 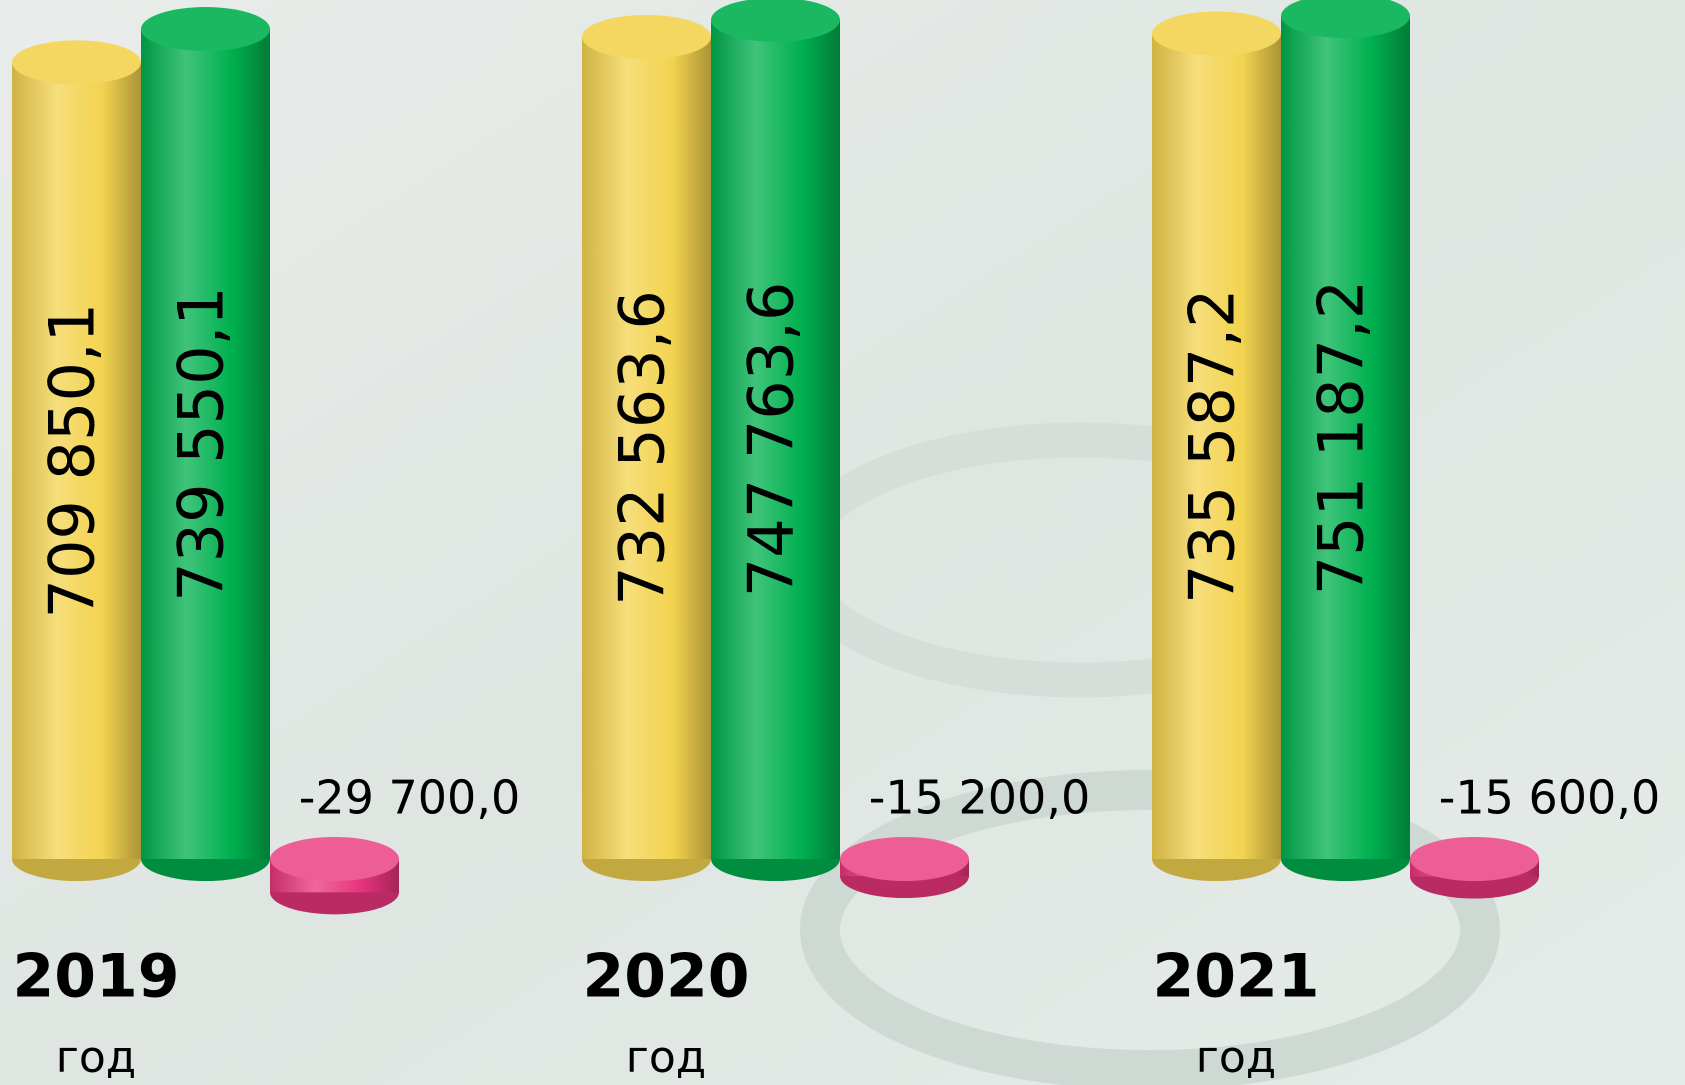 What do you see at coordinates (979, 798) in the screenshot?
I see `value-label: -15 200,0` at bounding box center [979, 798].